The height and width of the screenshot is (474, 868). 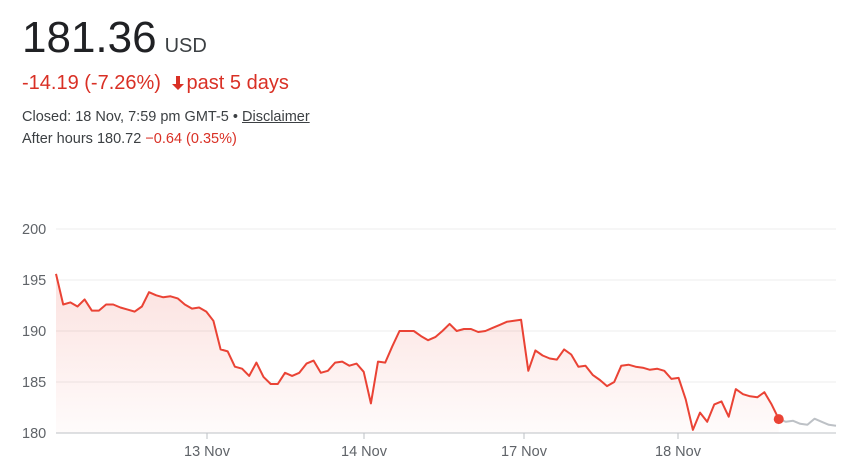 I want to click on price-change-row: -14.19 (-7.26%) past 5 days, so click(x=155, y=84).